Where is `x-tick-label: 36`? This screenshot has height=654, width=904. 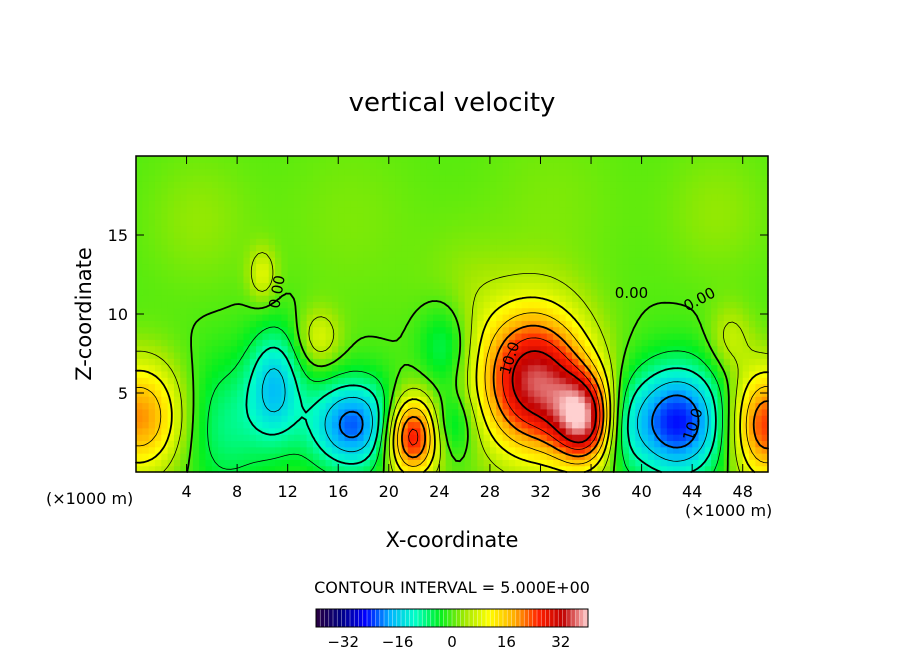 x-tick-label: 36 is located at coordinates (591, 491).